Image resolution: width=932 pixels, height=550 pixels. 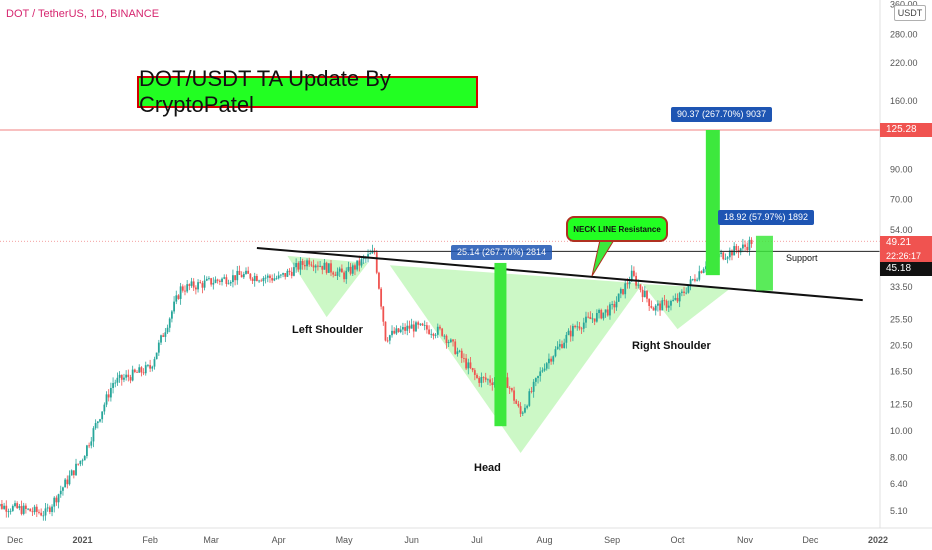 What do you see at coordinates (802, 258) in the screenshot?
I see `support-label: Support` at bounding box center [802, 258].